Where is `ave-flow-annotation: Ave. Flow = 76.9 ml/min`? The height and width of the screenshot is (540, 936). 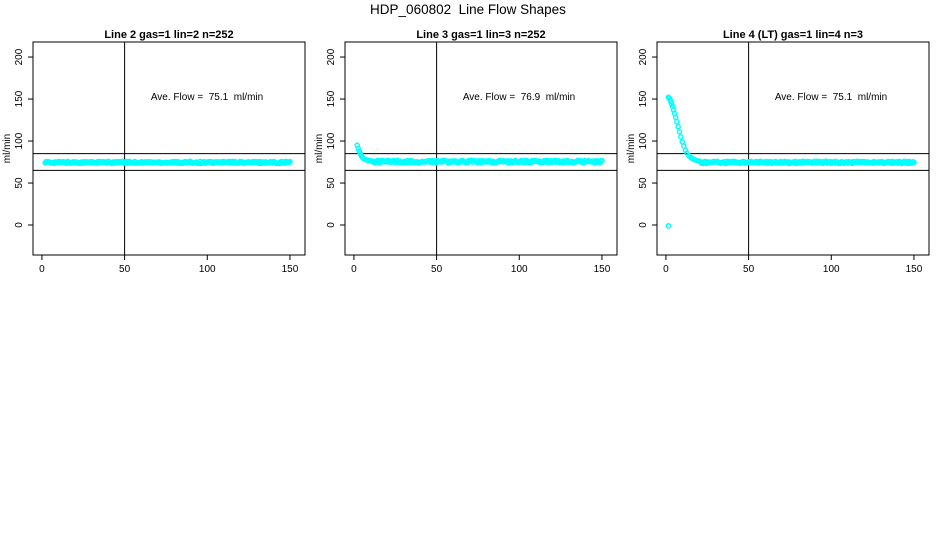 ave-flow-annotation: Ave. Flow = 76.9 ml/min is located at coordinates (519, 97).